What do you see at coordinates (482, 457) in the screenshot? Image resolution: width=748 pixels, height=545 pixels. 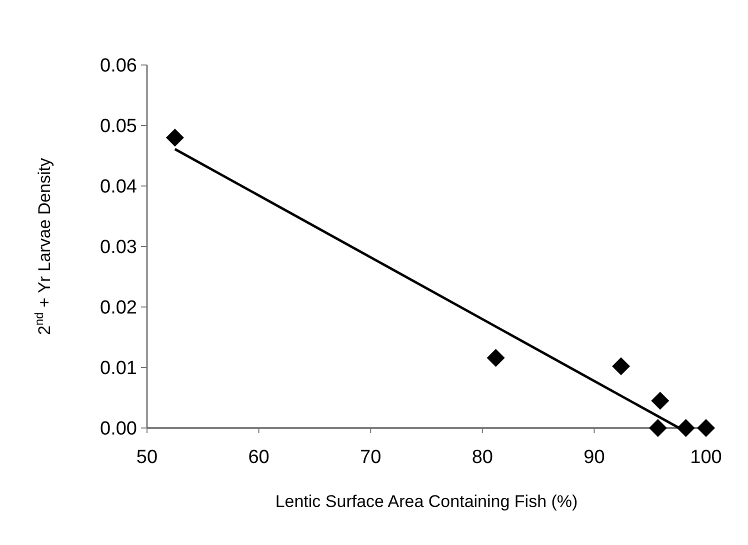 I see `x-tick-label: 80` at bounding box center [482, 457].